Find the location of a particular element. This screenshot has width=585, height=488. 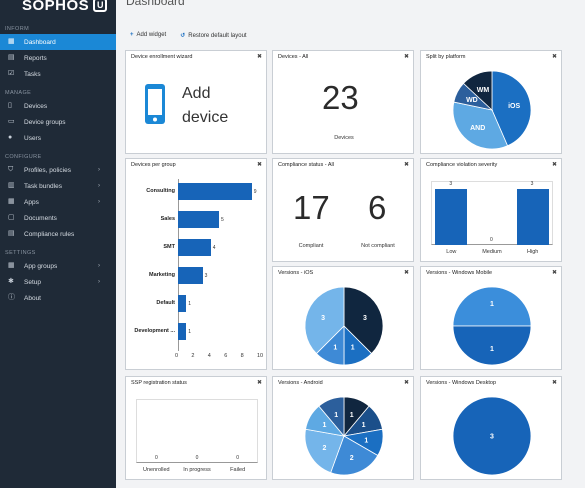

compliance-icon: ▤ is located at coordinates (11, 233).